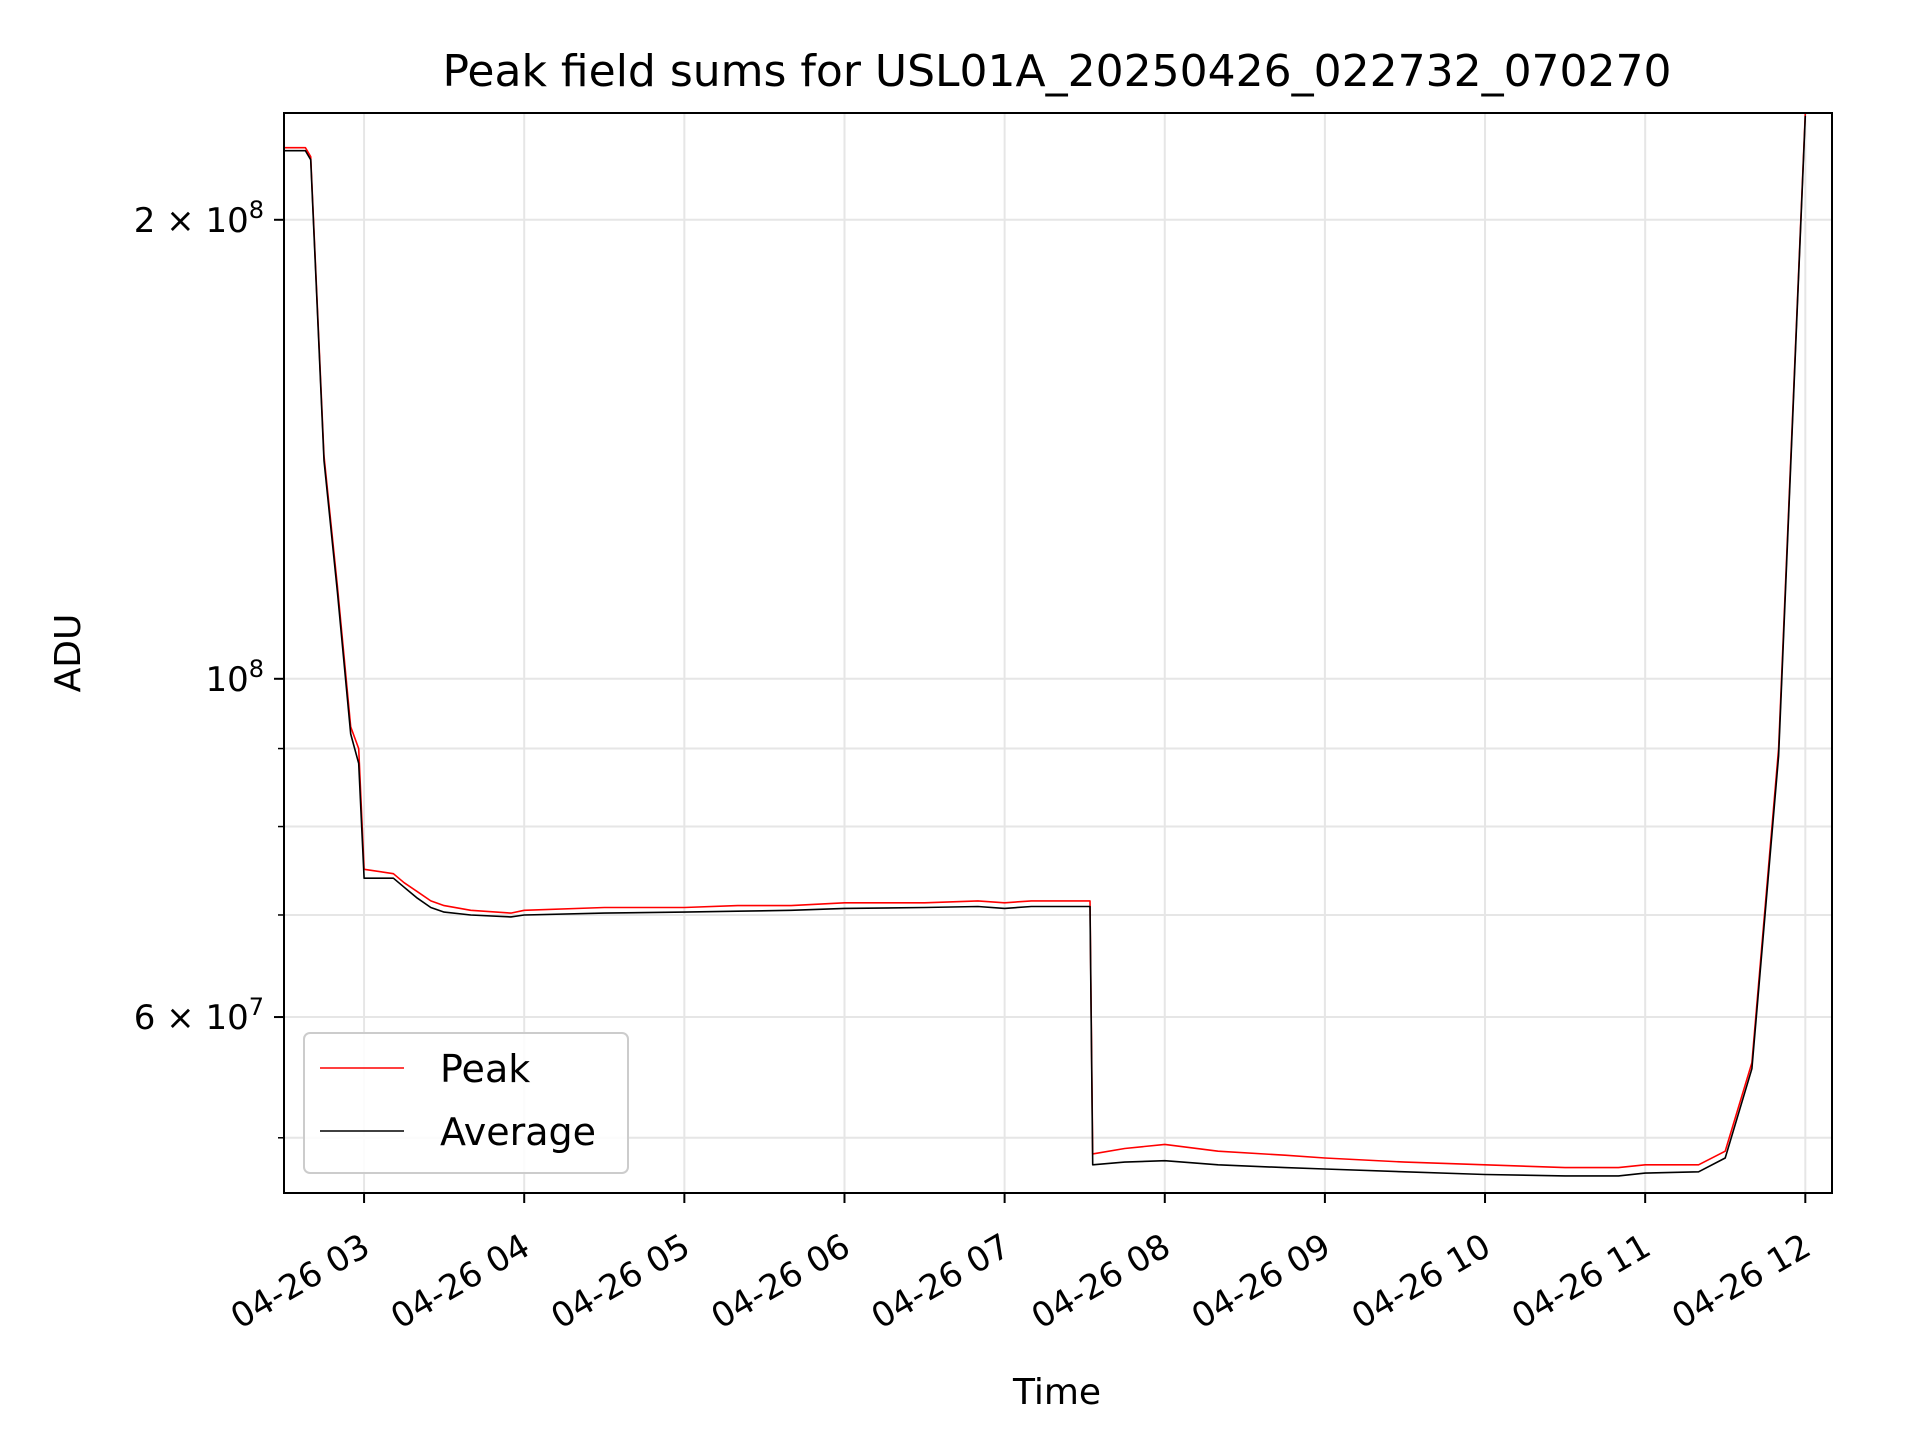  I want to click on y-axis: 2 × 108 108 6 × 107, so click(209, 667).